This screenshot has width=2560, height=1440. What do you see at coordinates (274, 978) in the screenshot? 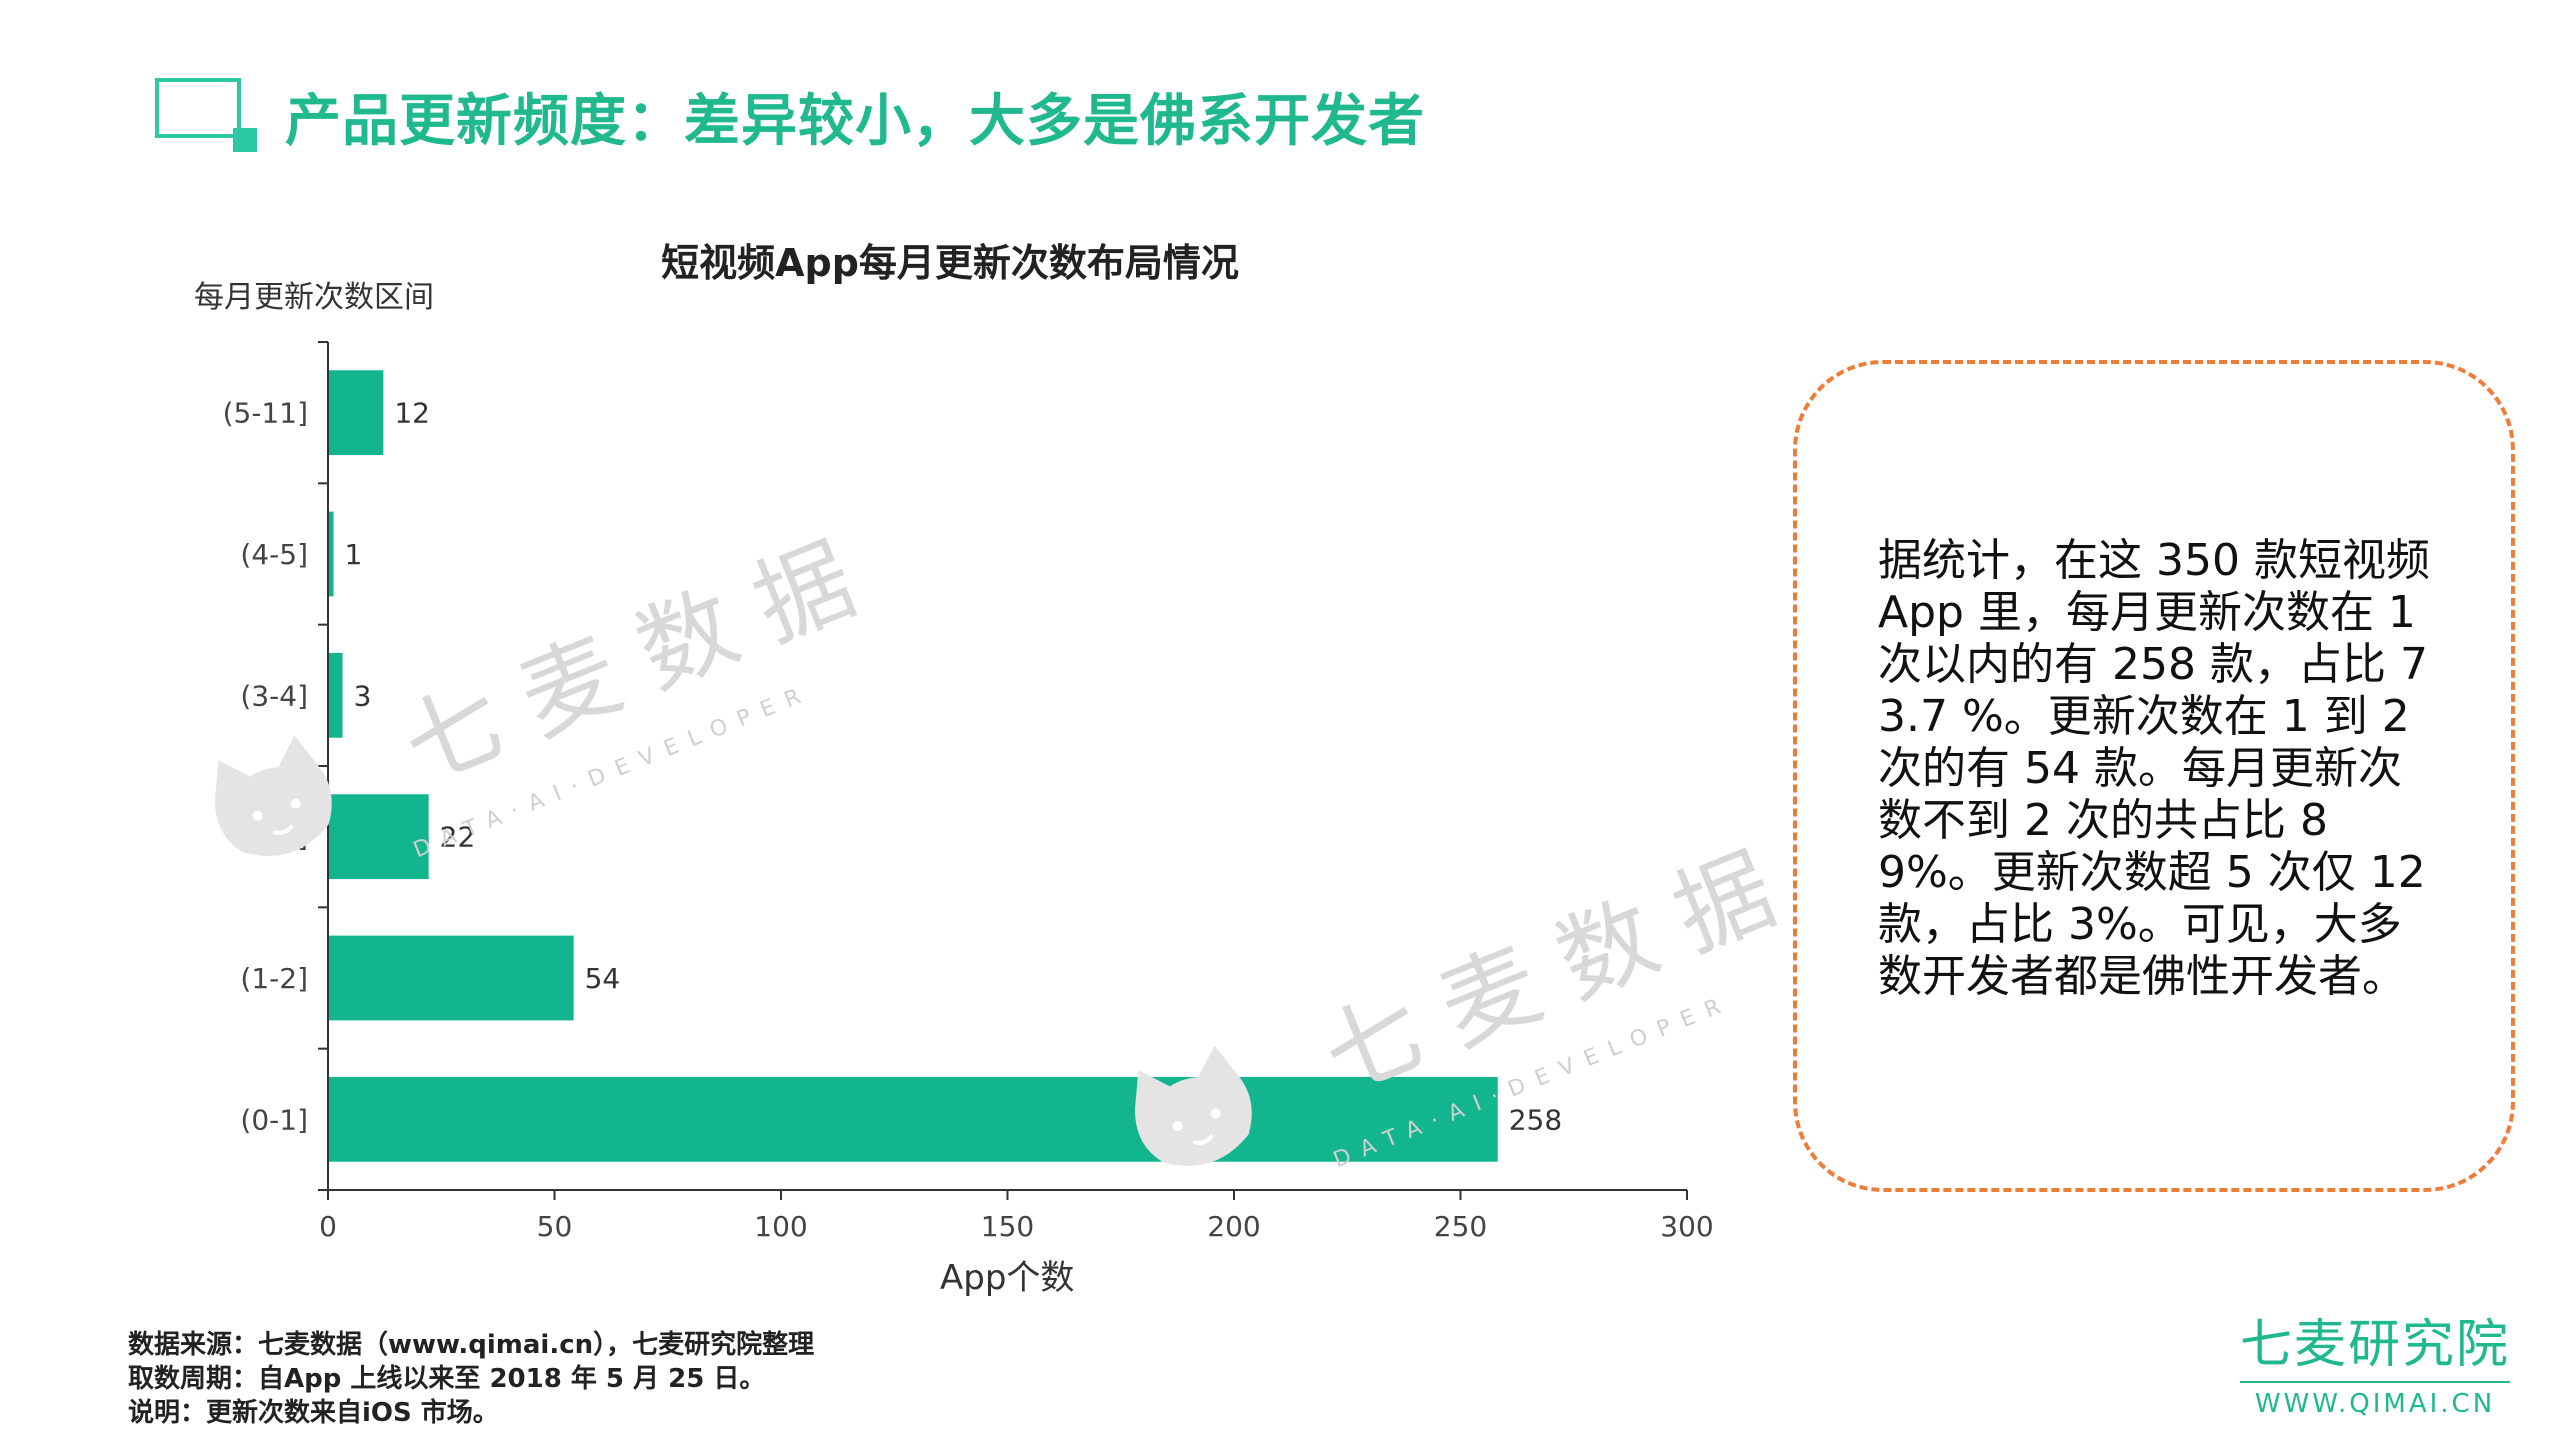
I see `y-tick-label: (1-2]` at bounding box center [274, 978].